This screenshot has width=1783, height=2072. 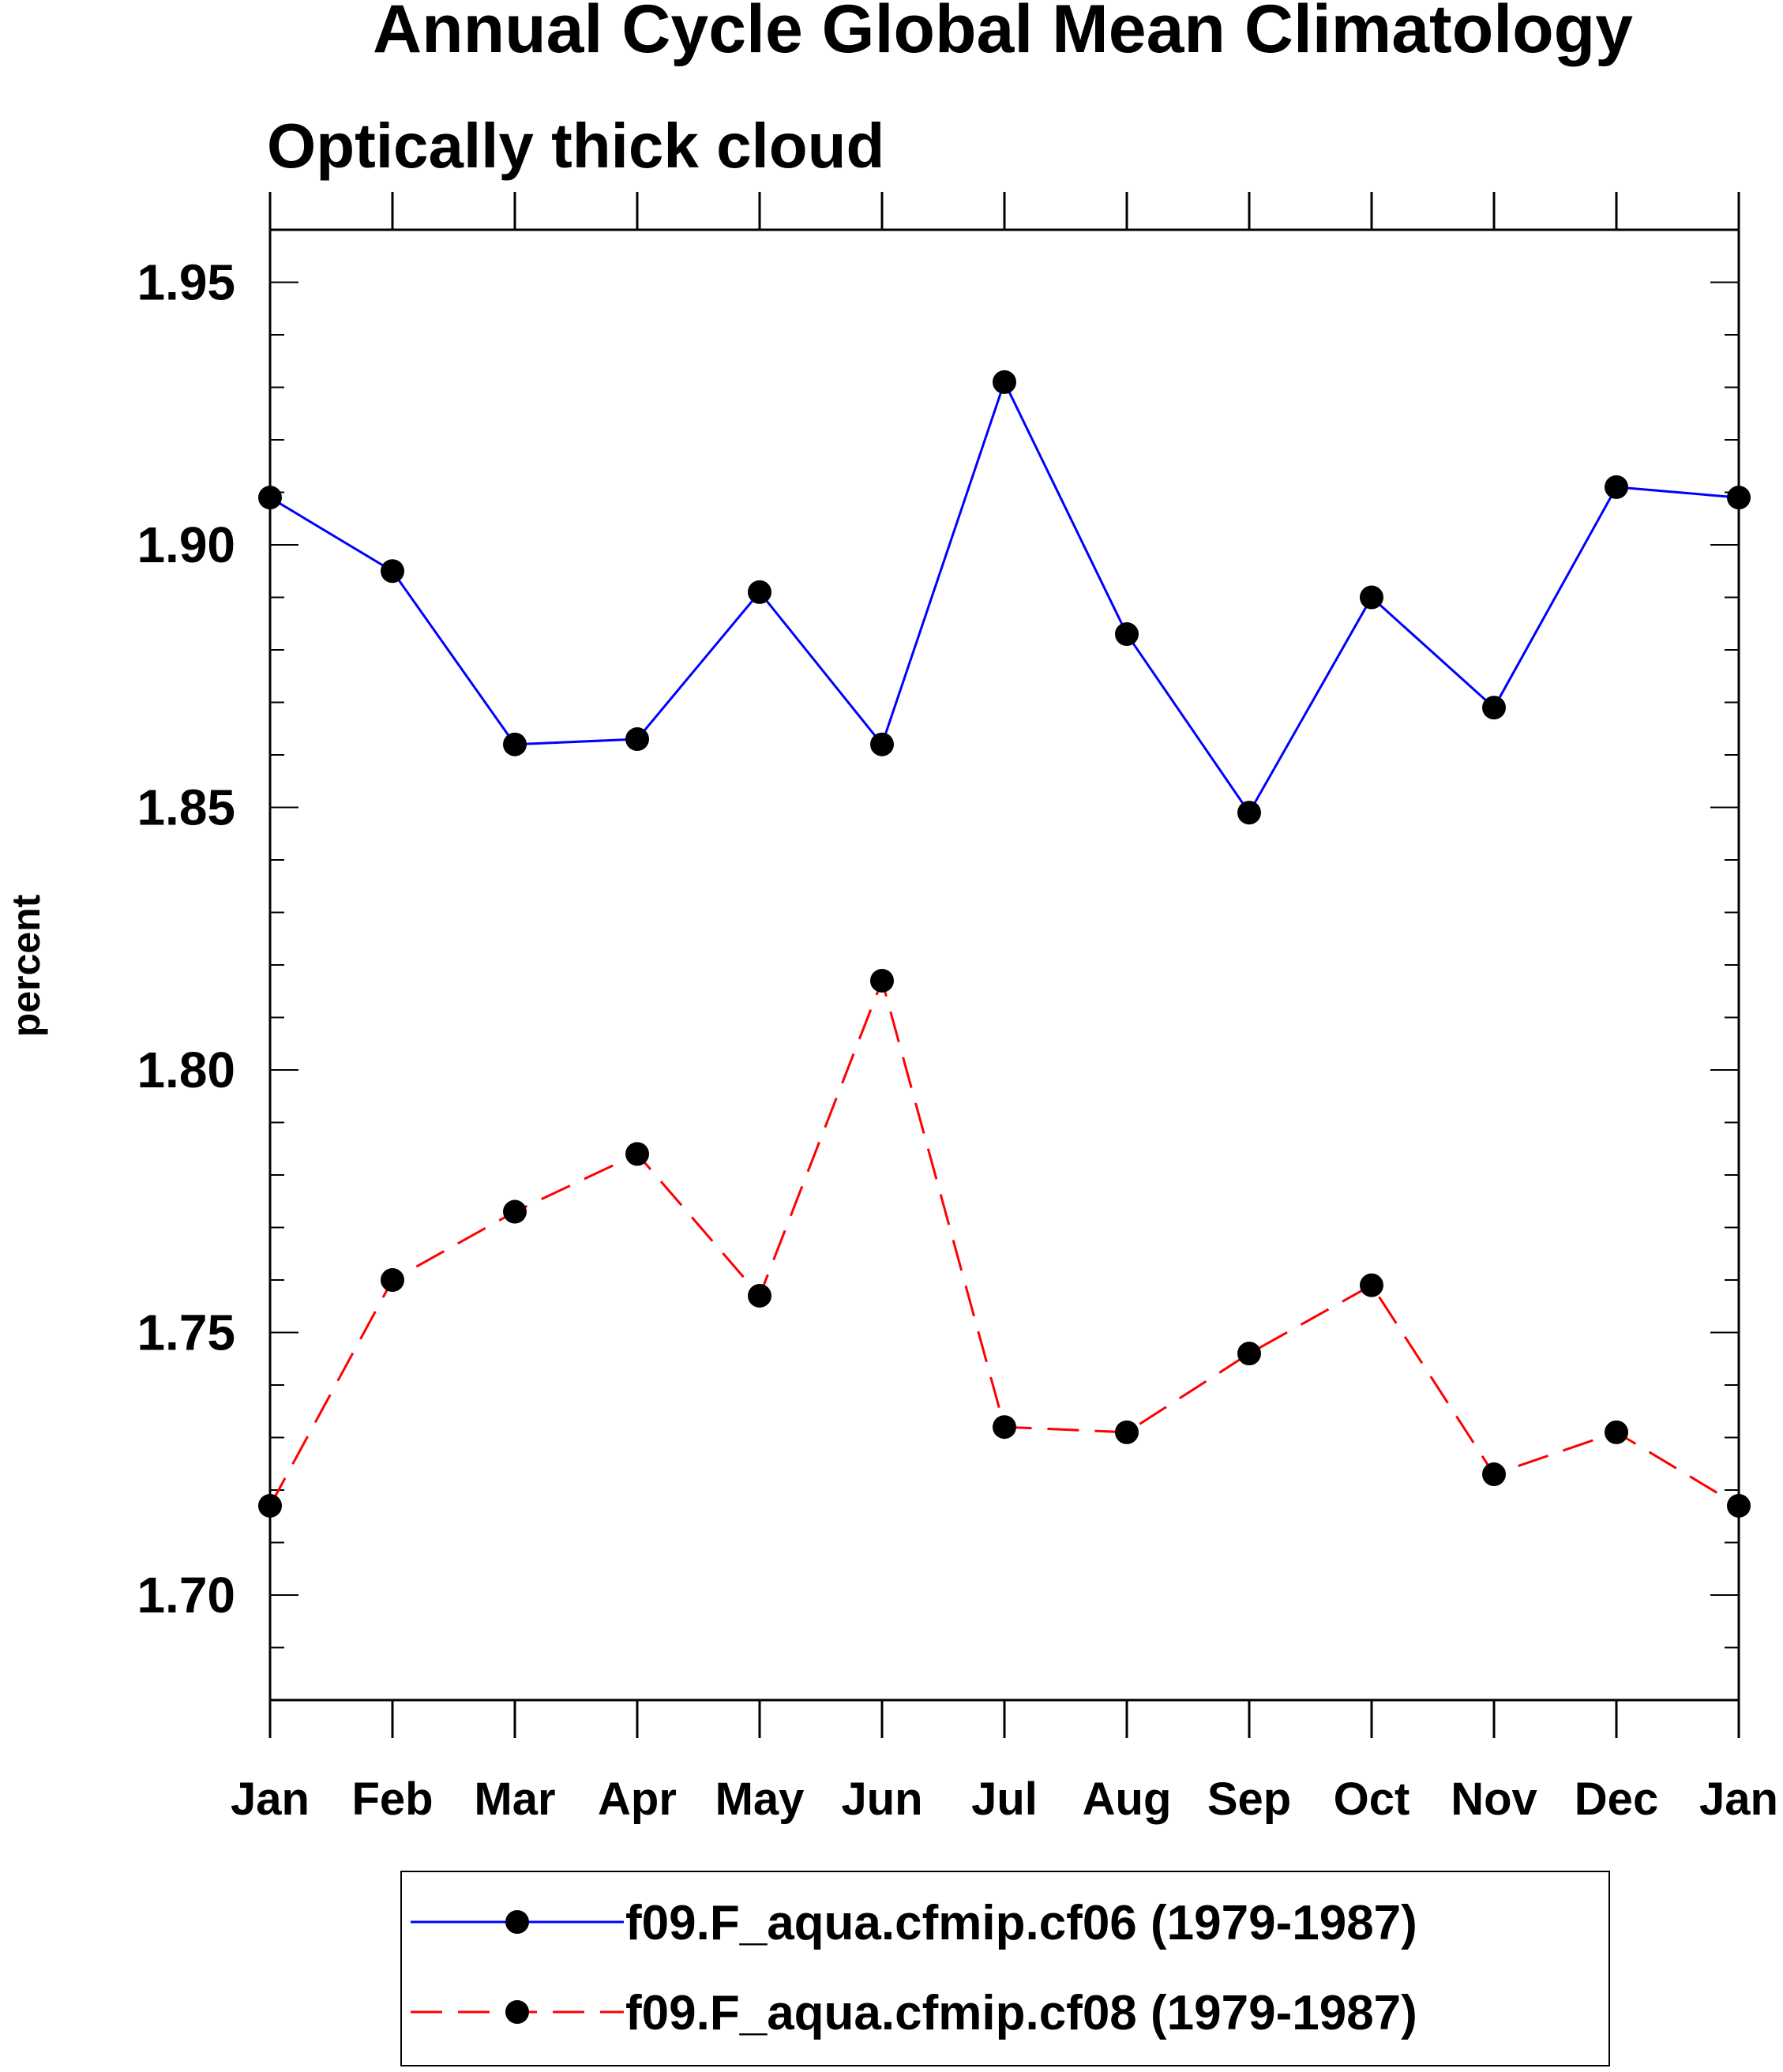 What do you see at coordinates (186, 807) in the screenshot?
I see `y-tick-label: 1.85` at bounding box center [186, 807].